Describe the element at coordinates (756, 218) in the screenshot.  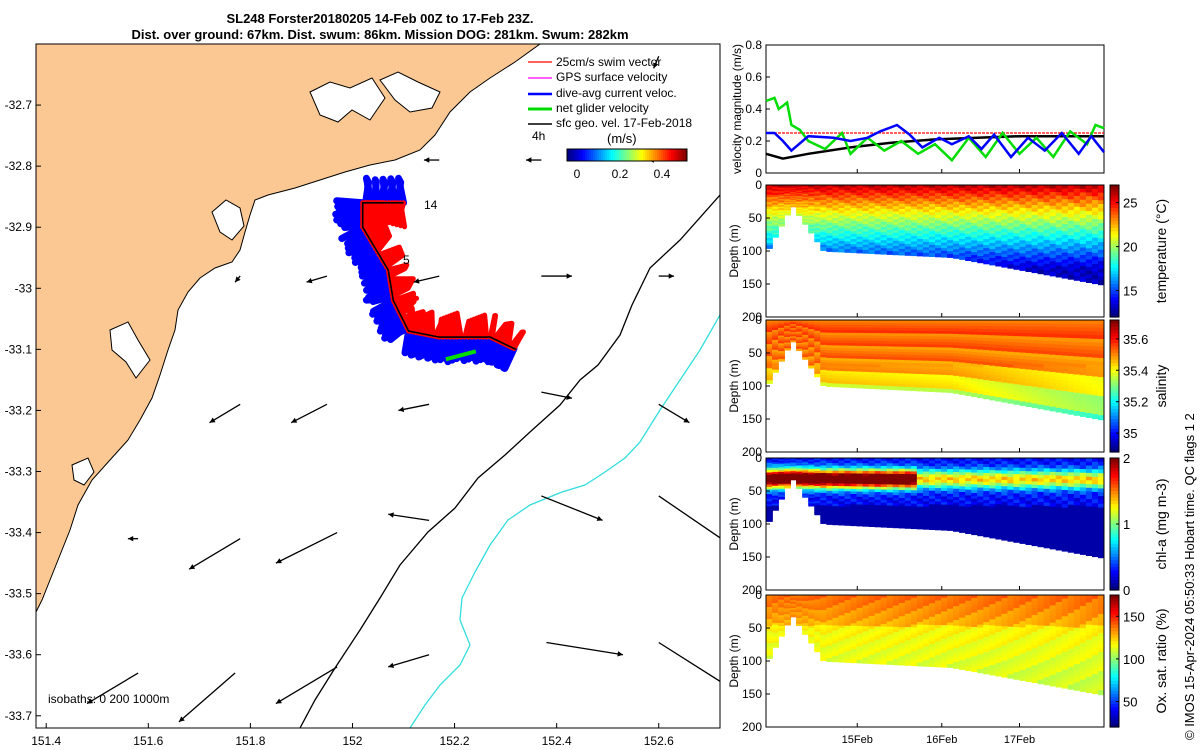
I see `panel-y-tick-label: 50` at that location.